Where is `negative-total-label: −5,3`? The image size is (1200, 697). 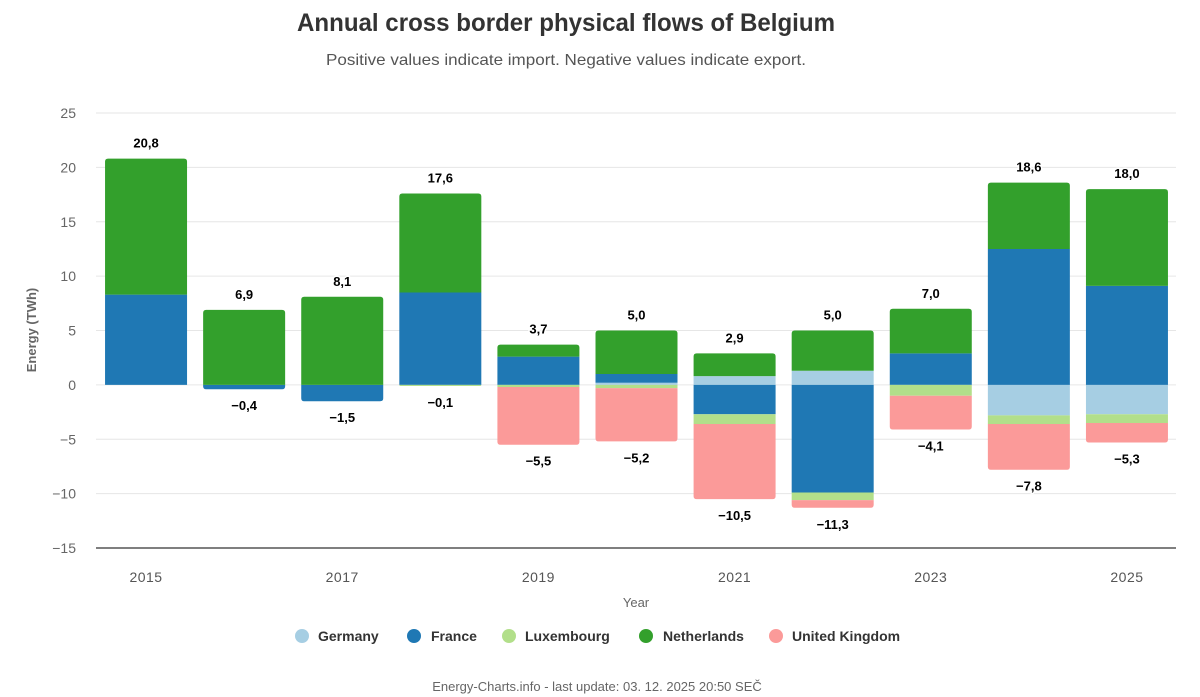
negative-total-label: −5,3 is located at coordinates (1127, 459).